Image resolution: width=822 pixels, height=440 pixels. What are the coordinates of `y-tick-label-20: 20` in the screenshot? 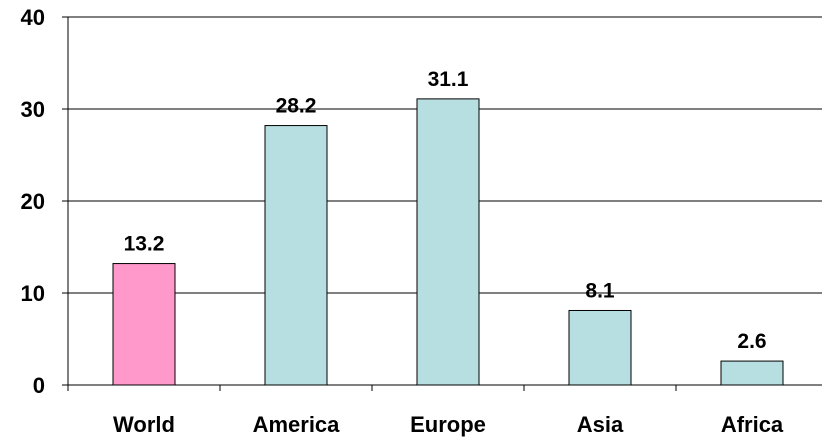 It's located at (33, 201).